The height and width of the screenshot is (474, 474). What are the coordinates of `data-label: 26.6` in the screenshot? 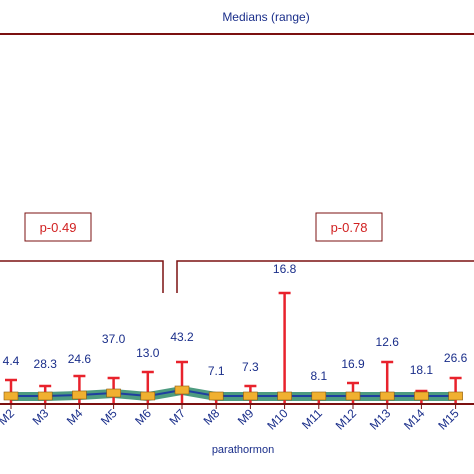 It's located at (456, 358).